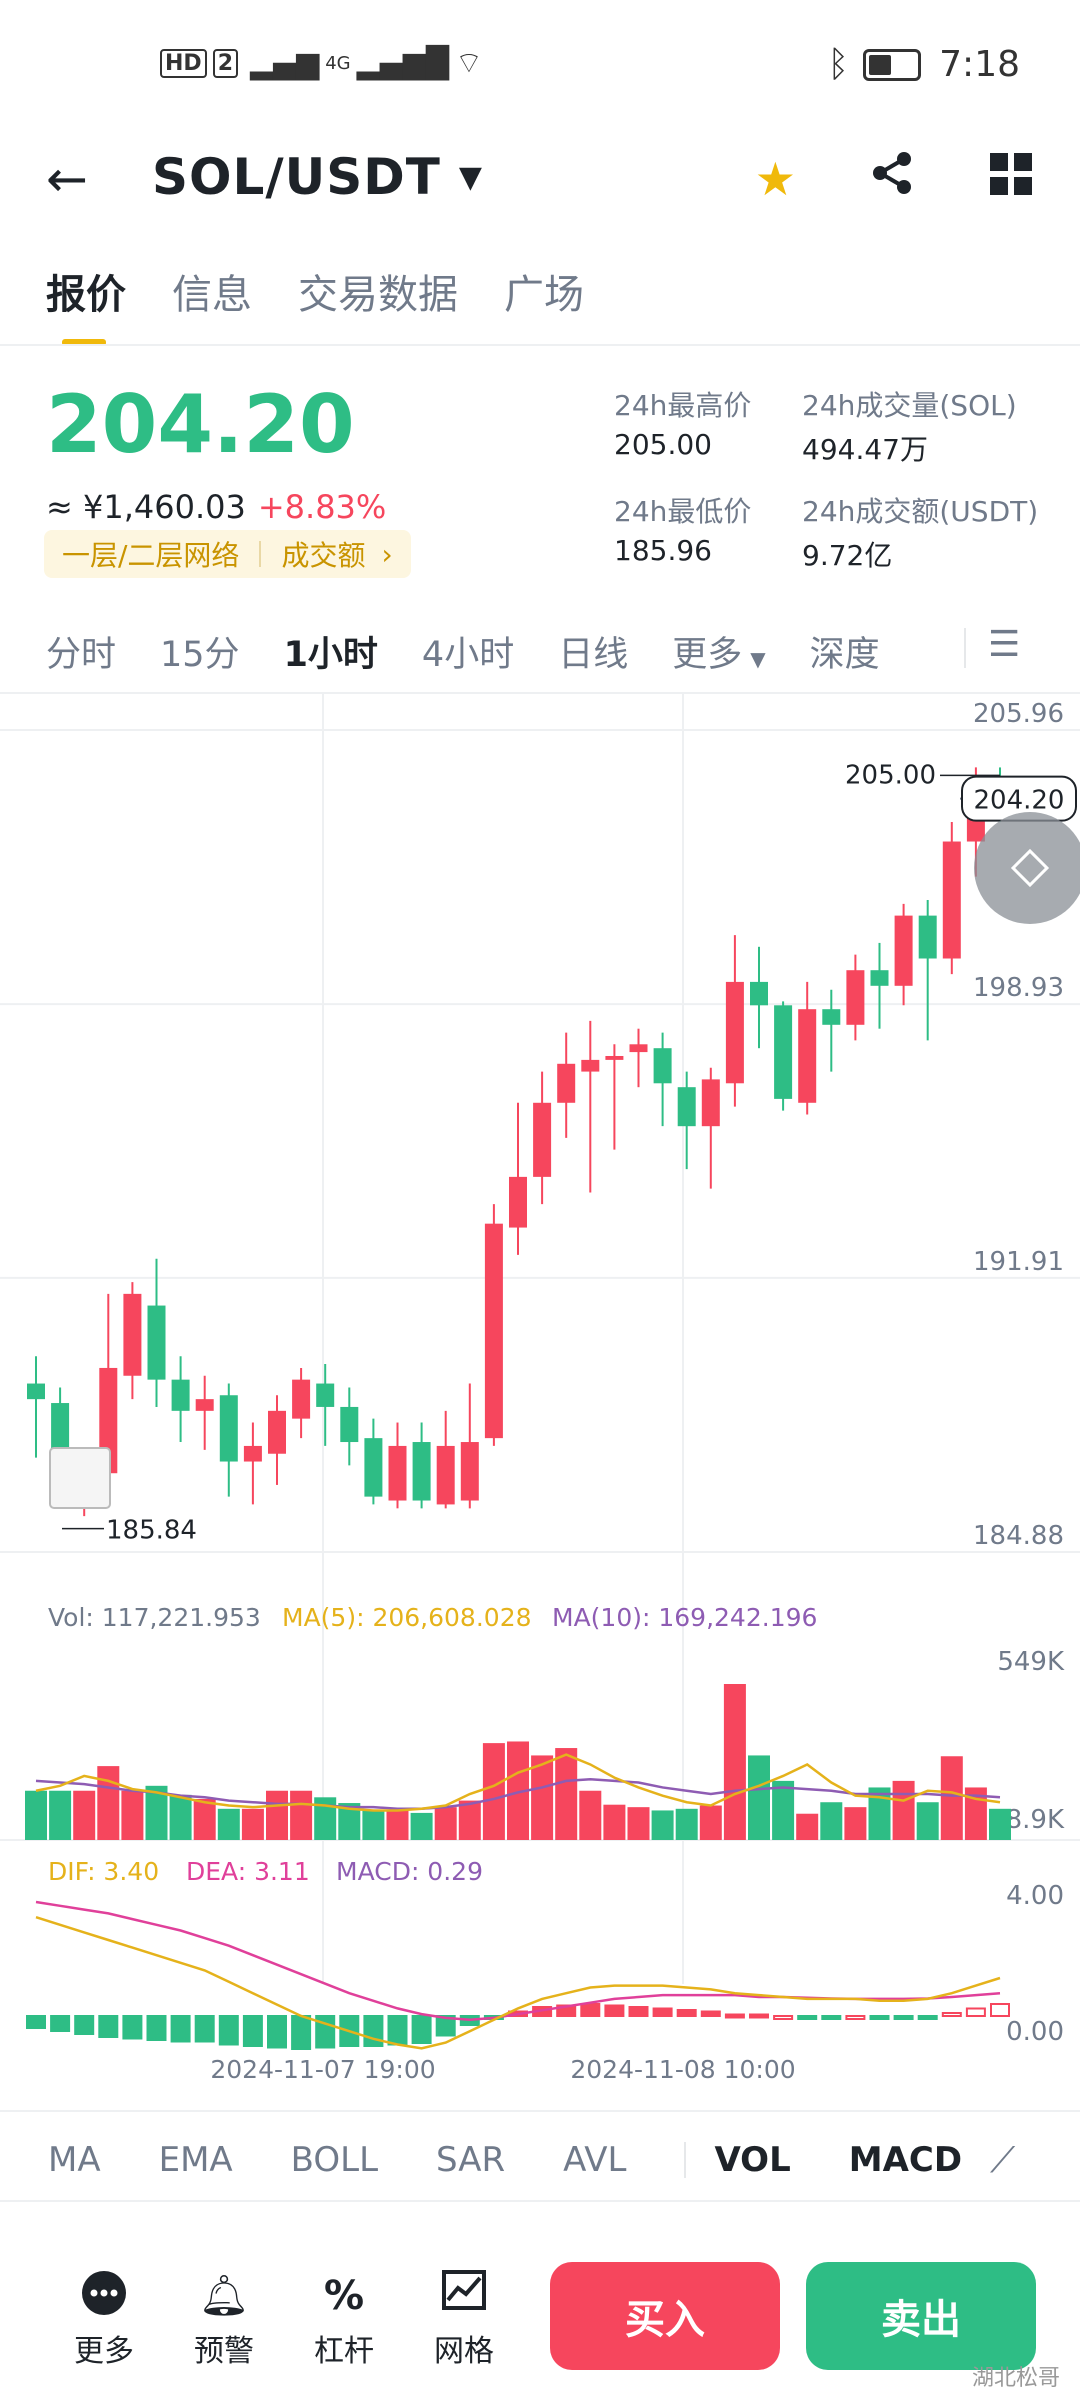 The image size is (1080, 2400). I want to click on price-axis-label: 205.96, so click(1018, 714).